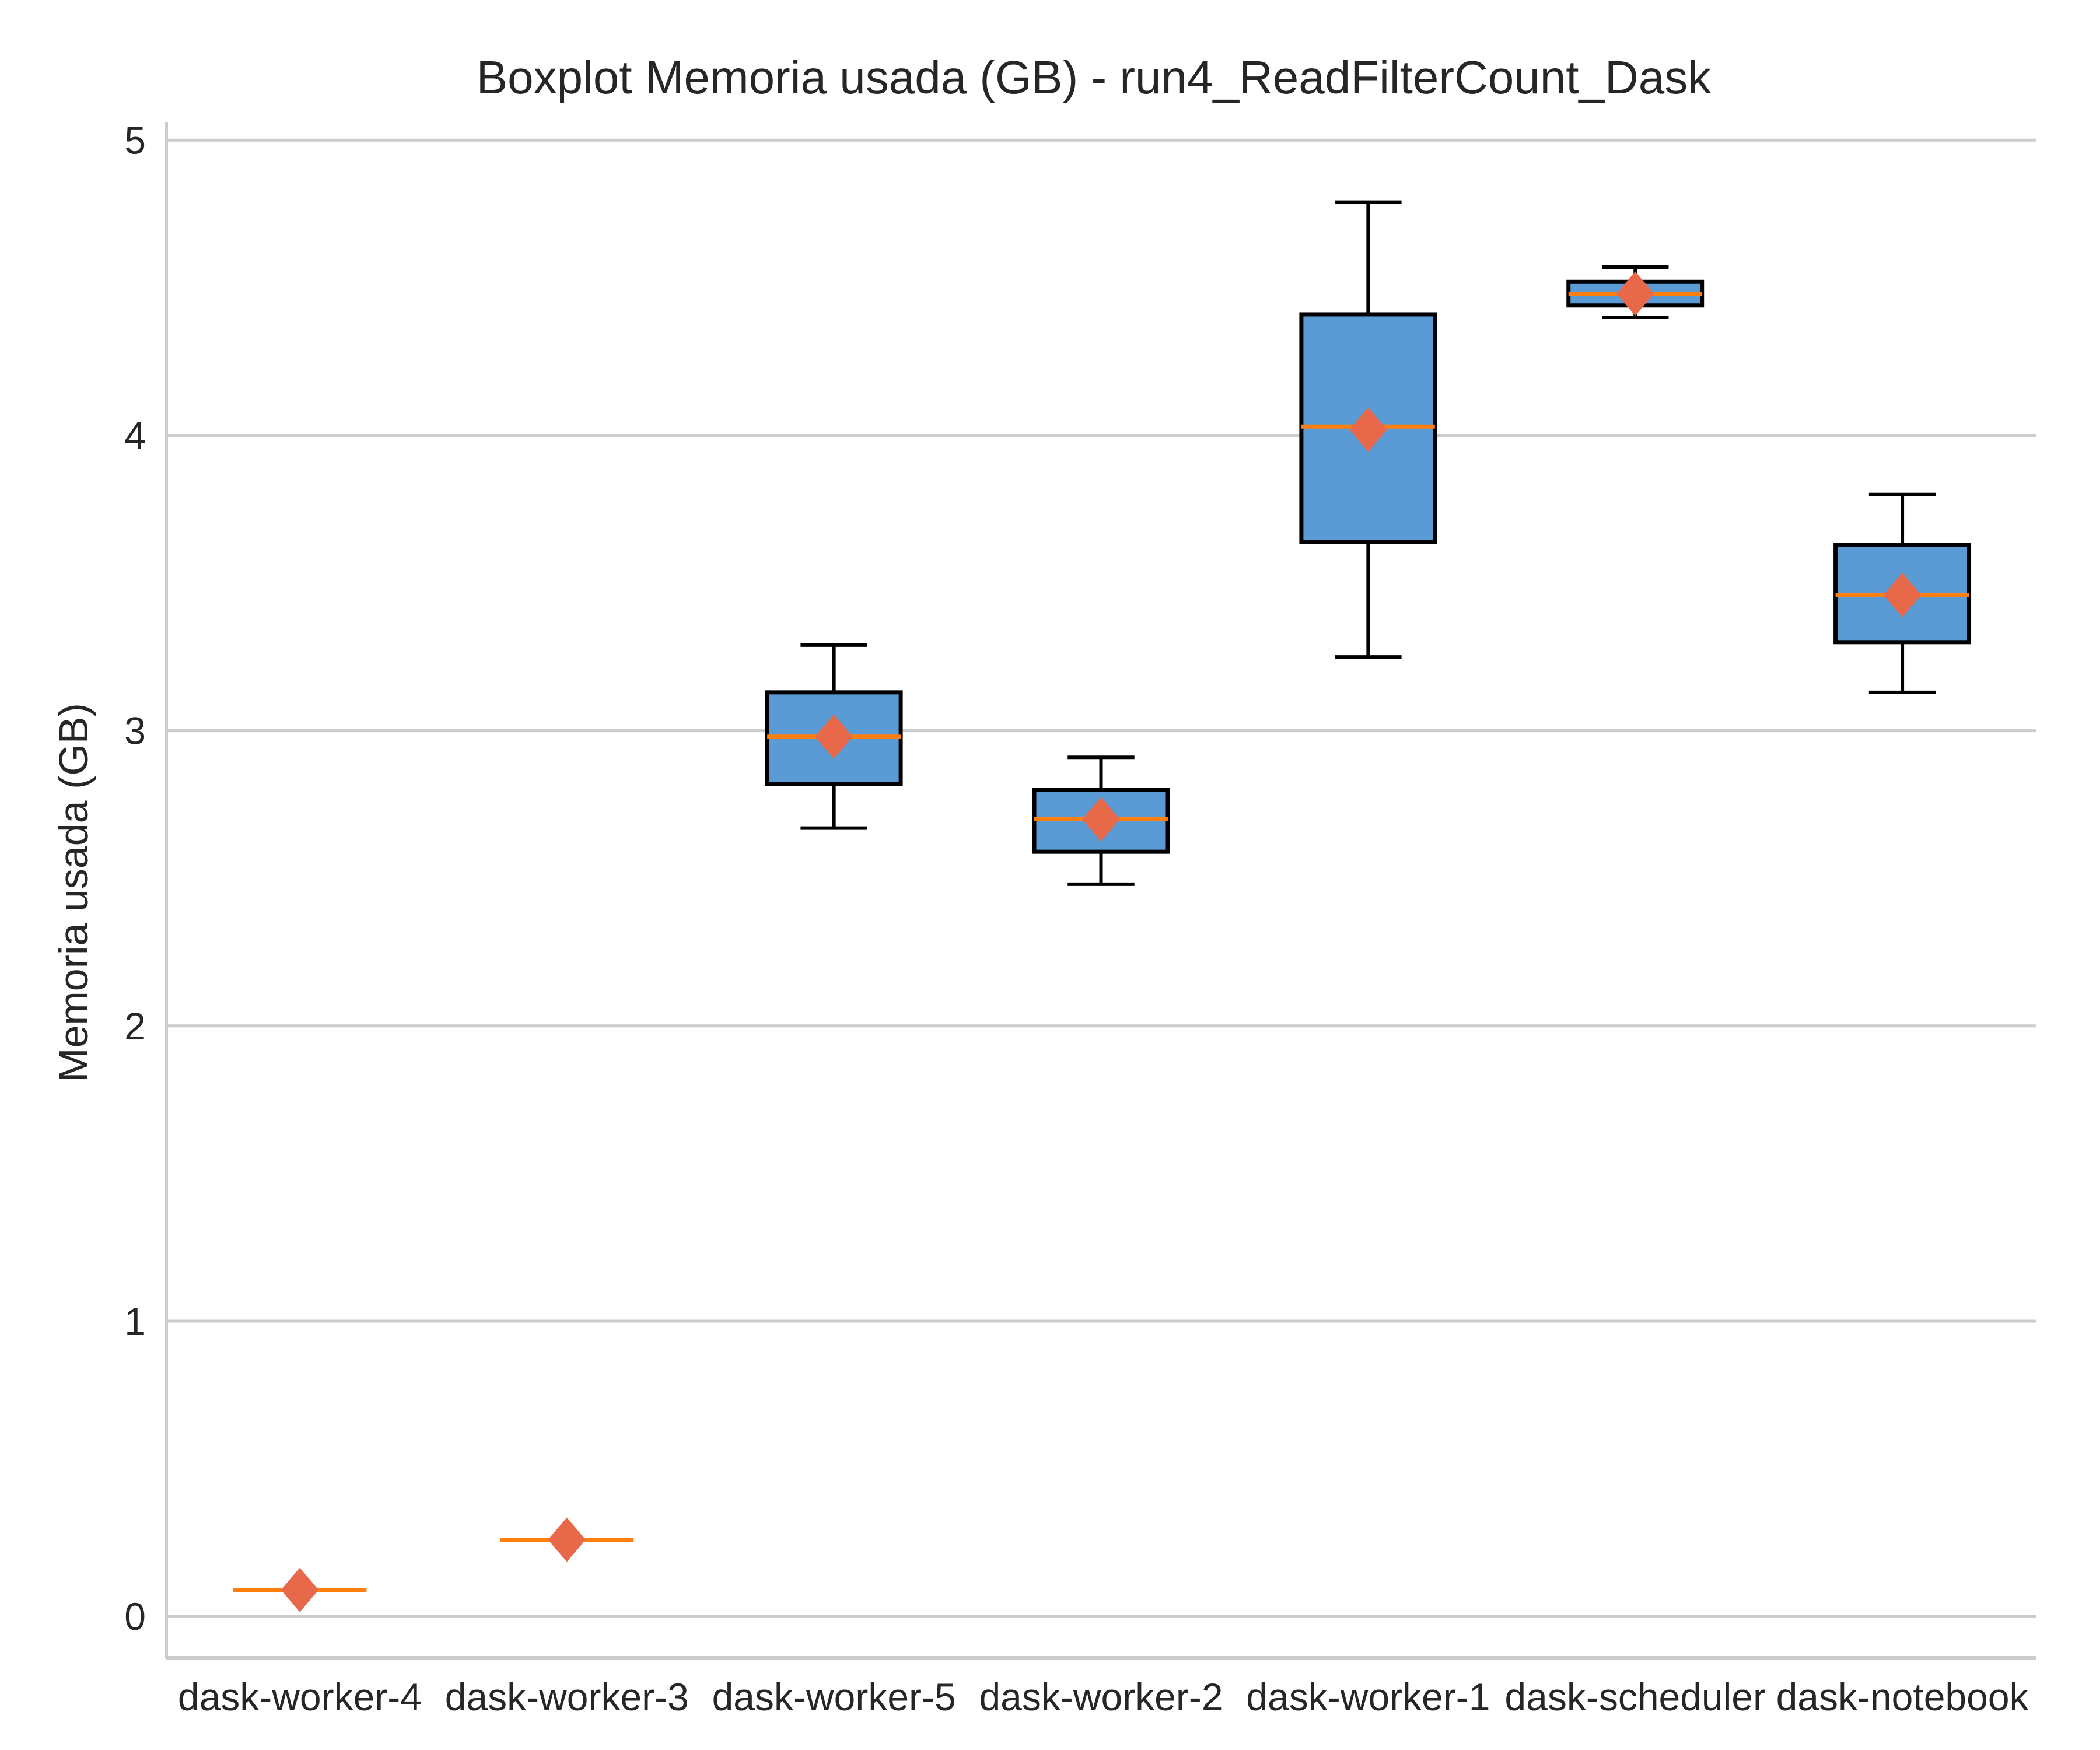 This screenshot has height=1750, width=2100. I want to click on y-tick-labels: 0 1 2 3 4 5, so click(135, 878).